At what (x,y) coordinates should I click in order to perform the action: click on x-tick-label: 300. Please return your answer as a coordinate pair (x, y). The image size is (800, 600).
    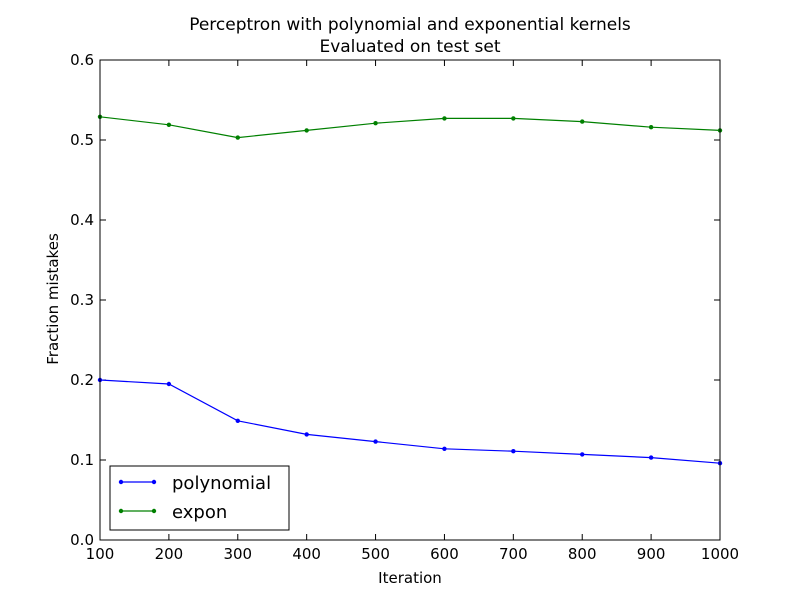
    Looking at the image, I should click on (237, 554).